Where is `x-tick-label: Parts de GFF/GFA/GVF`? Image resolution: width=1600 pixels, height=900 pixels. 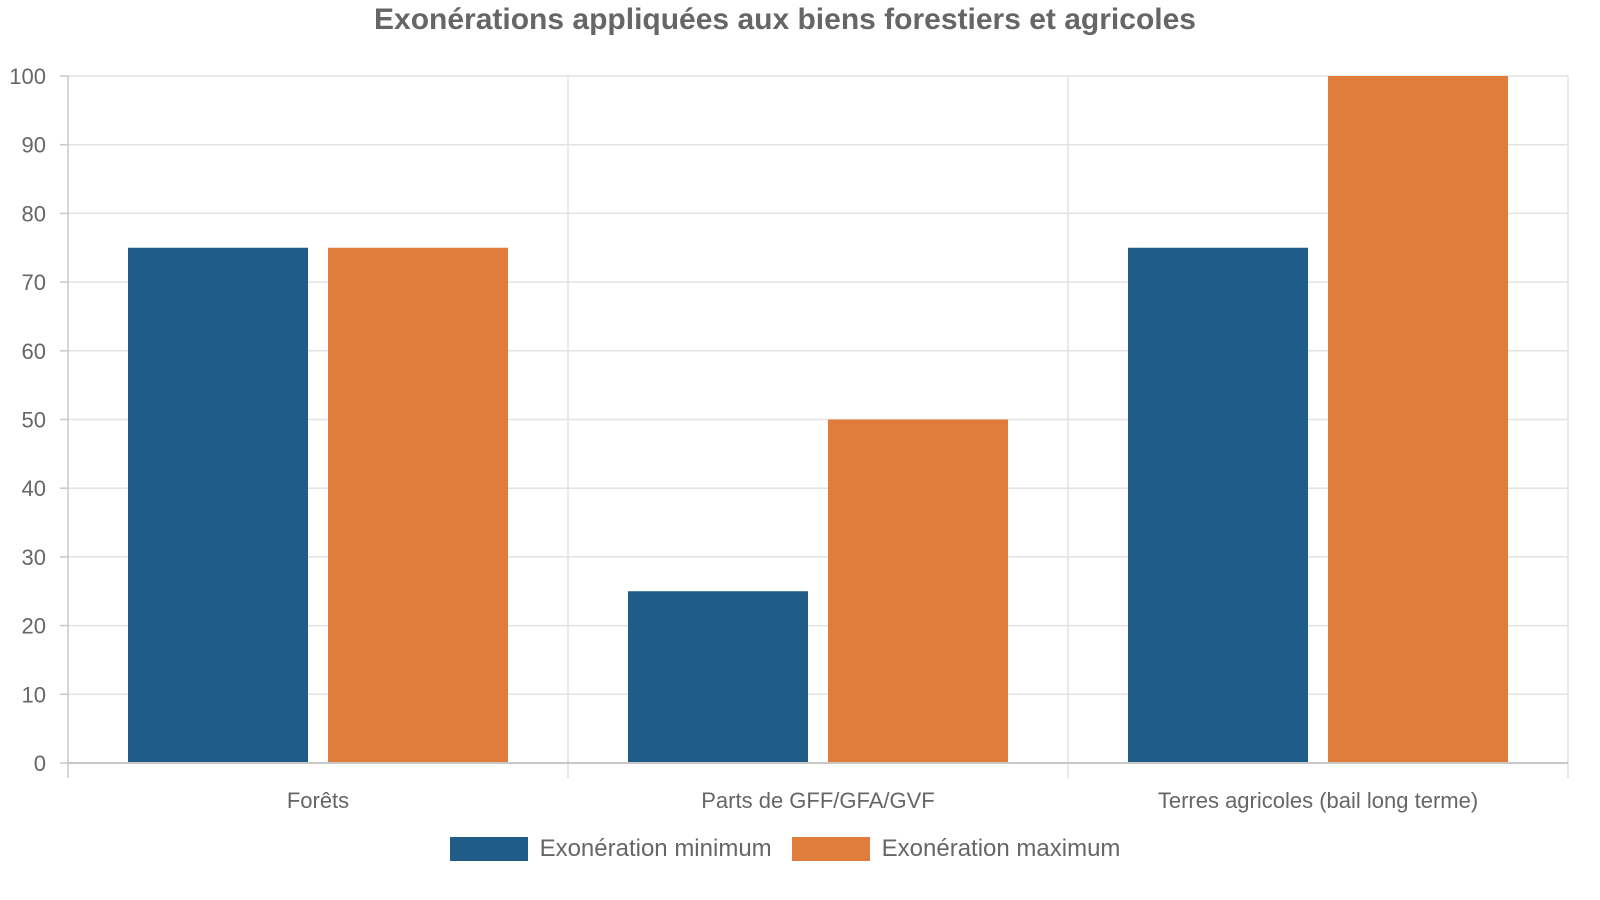 x-tick-label: Parts de GFF/GFA/GVF is located at coordinates (818, 800).